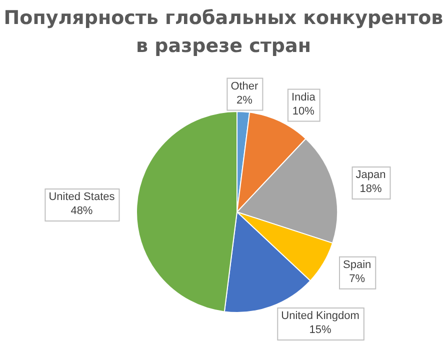  Describe the element at coordinates (320, 330) in the screenshot. I see `data-label: 15%` at that location.